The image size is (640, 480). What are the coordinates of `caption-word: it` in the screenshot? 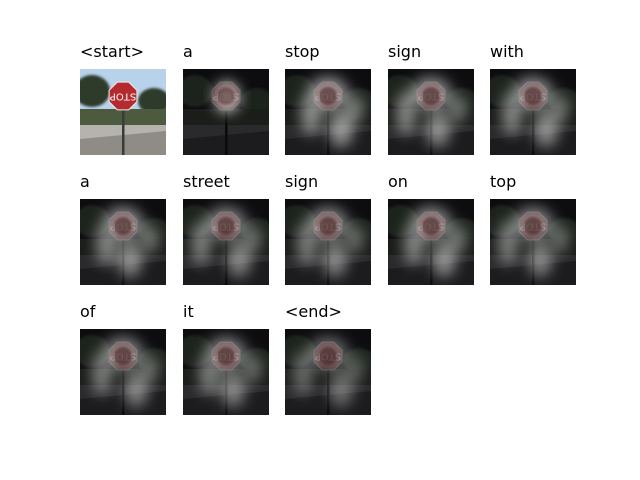 It's located at (188, 311).